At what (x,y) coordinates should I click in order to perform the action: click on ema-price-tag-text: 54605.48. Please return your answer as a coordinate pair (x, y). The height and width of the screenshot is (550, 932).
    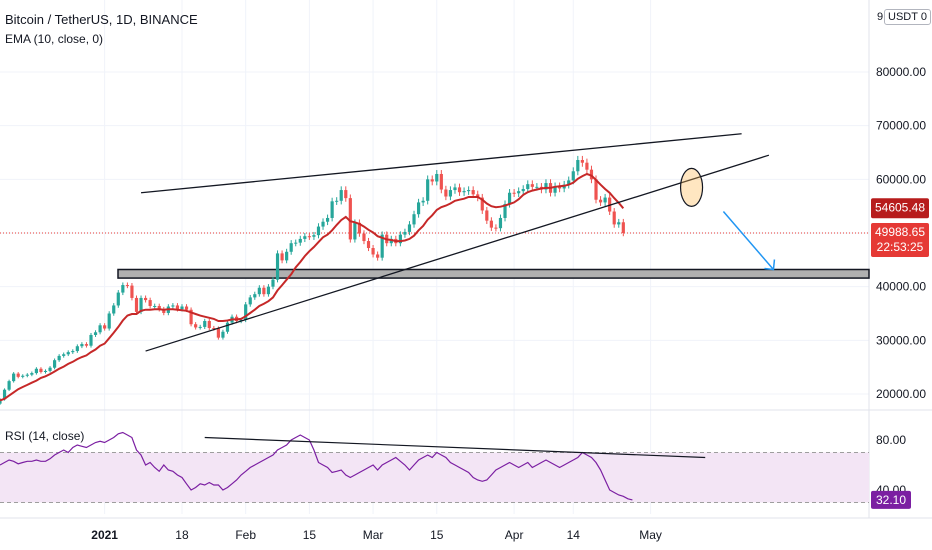
    Looking at the image, I should click on (900, 207).